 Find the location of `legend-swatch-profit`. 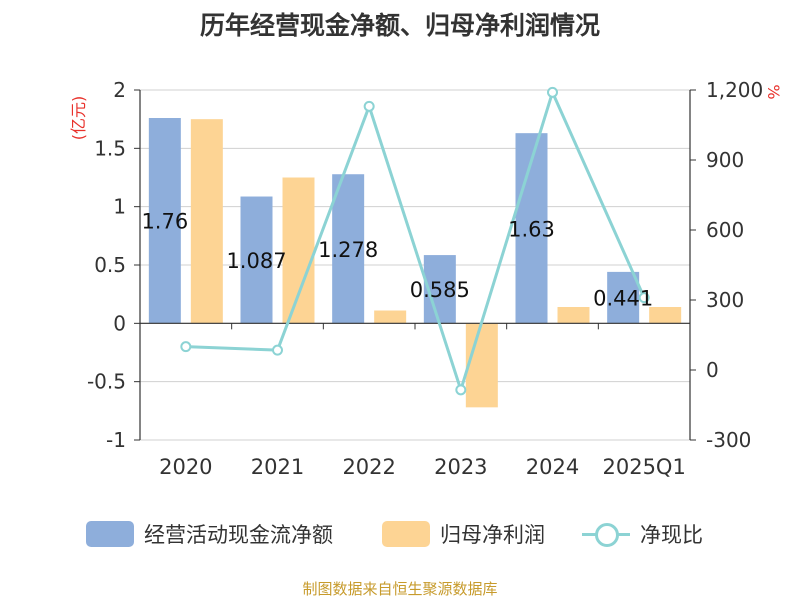

legend-swatch-profit is located at coordinates (406, 534).